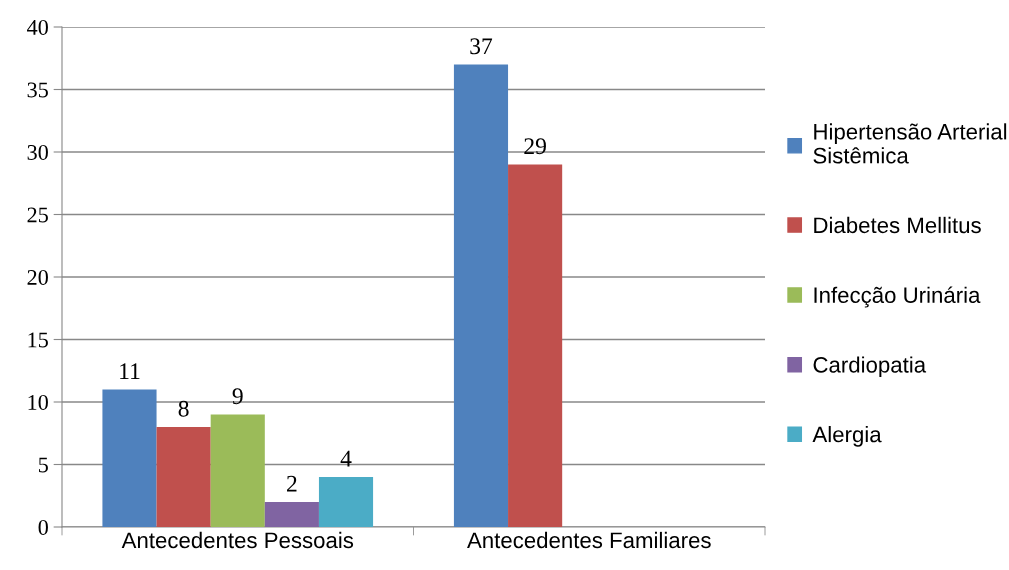 Image resolution: width=1009 pixels, height=570 pixels. Describe the element at coordinates (237, 540) in the screenshot. I see `x-tick-label: Antecedentes Pessoais` at that location.